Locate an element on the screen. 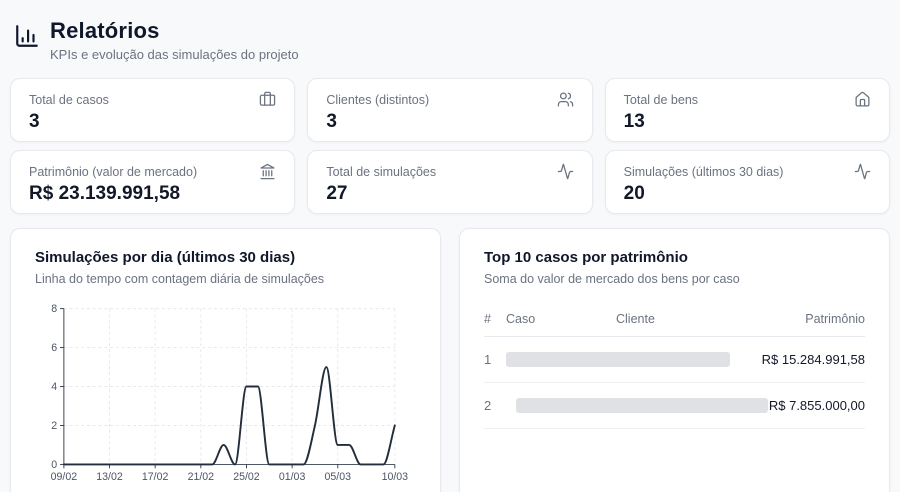 The height and width of the screenshot is (492, 900). column-header-caso: Caso is located at coordinates (521, 319).